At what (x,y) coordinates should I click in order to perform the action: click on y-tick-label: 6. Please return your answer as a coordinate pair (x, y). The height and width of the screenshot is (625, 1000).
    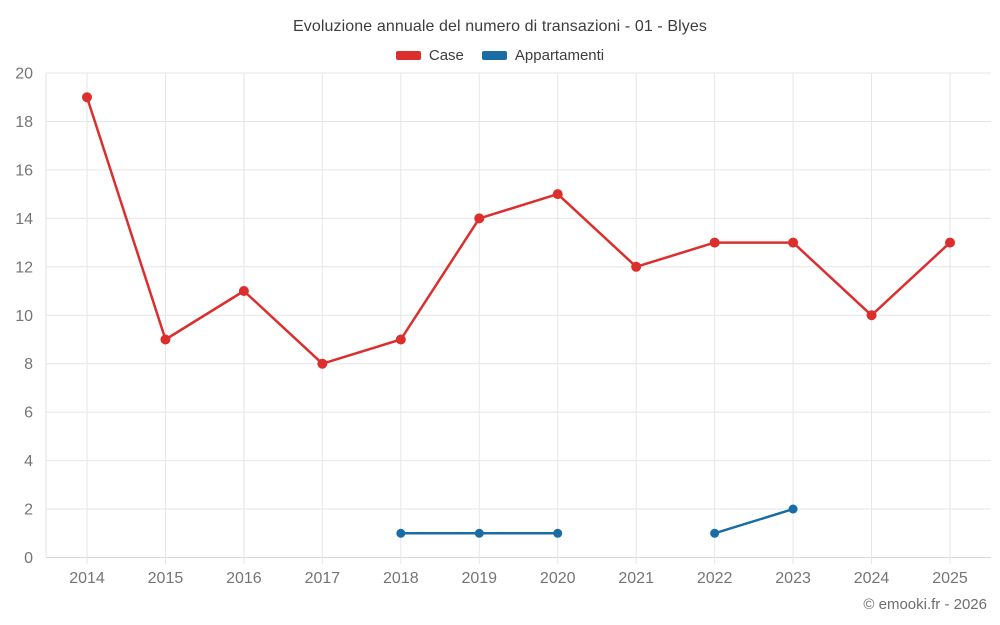
    Looking at the image, I should click on (28, 413).